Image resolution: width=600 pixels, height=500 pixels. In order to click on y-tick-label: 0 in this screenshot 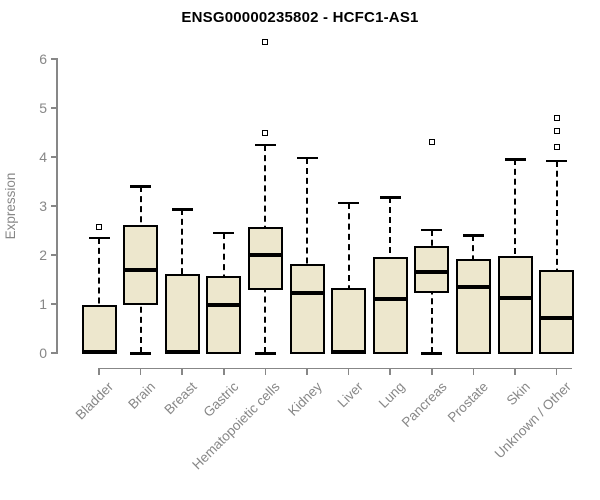, I will do `click(43, 353)`.